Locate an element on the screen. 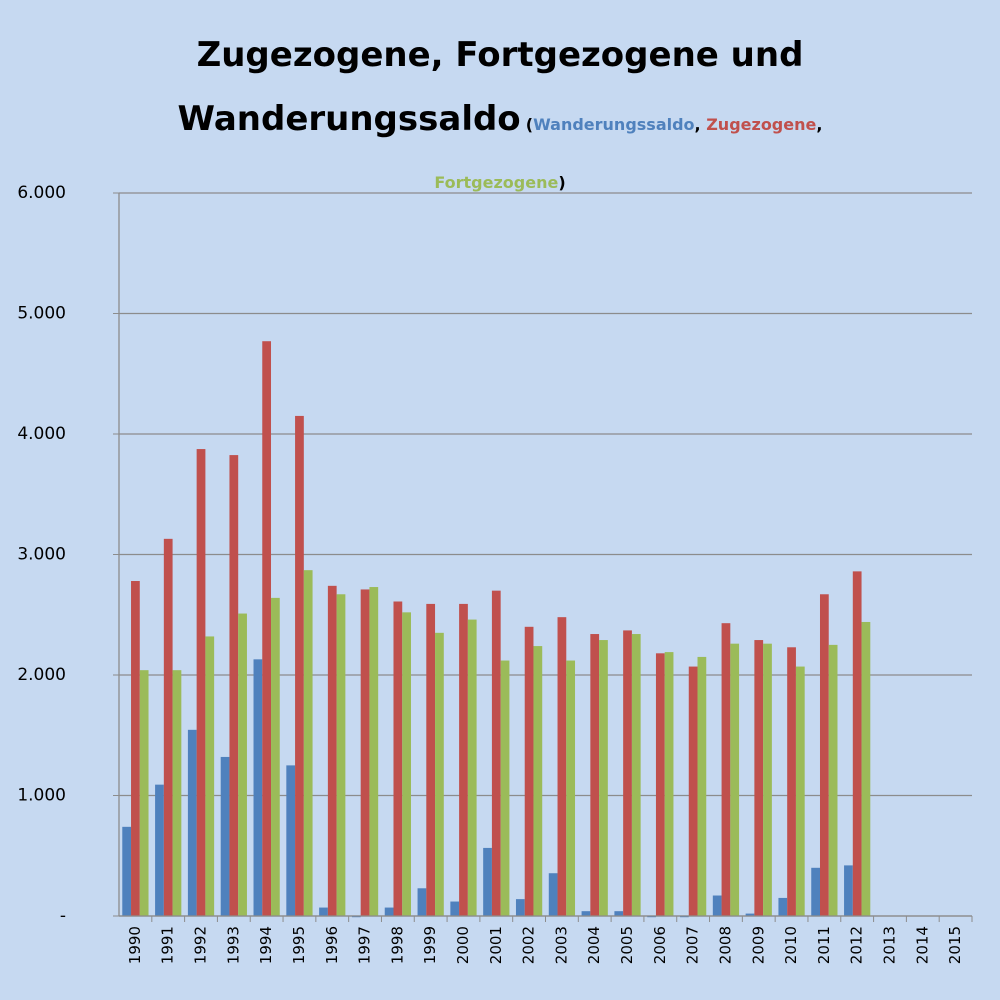 The height and width of the screenshot is (1000, 1000). x-tick-label: 1995 is located at coordinates (299, 945).